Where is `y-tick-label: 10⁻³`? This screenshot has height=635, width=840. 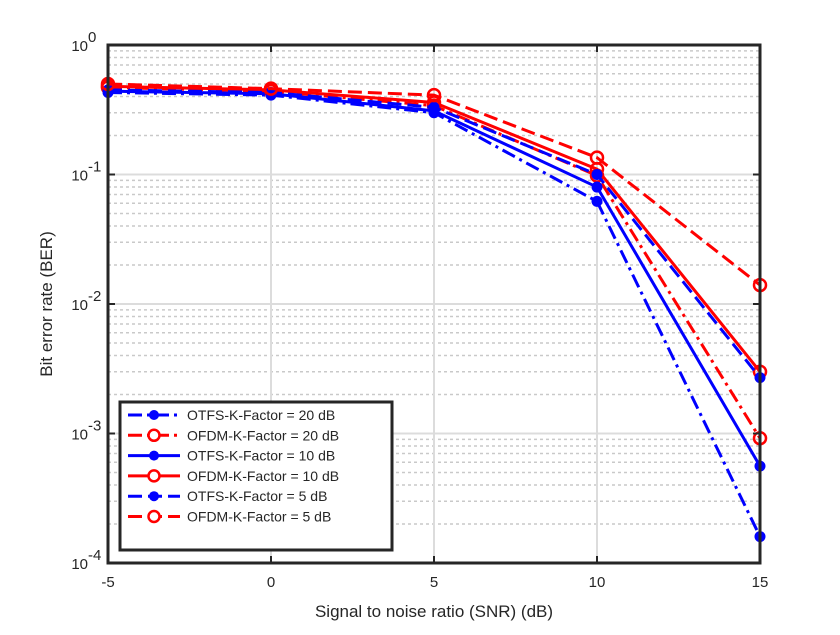
y-tick-label: 10⁻³ is located at coordinates (86, 431).